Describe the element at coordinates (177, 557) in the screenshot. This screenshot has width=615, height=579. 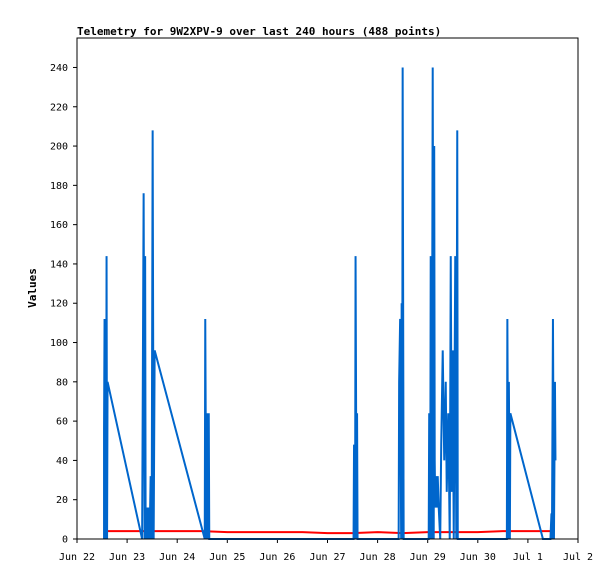
I see `x-tick-label: Jun 24` at that location.